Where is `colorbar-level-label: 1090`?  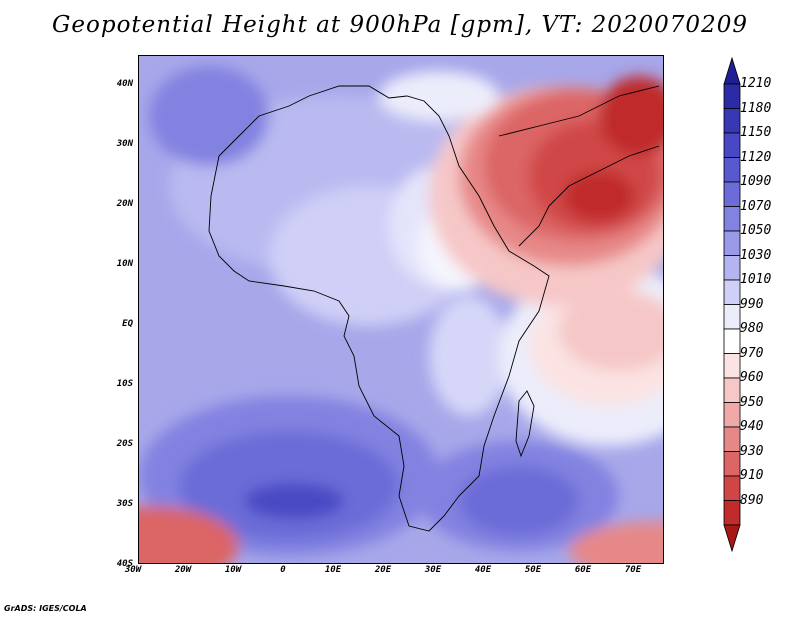 colorbar-level-label: 1090 is located at coordinates (756, 181).